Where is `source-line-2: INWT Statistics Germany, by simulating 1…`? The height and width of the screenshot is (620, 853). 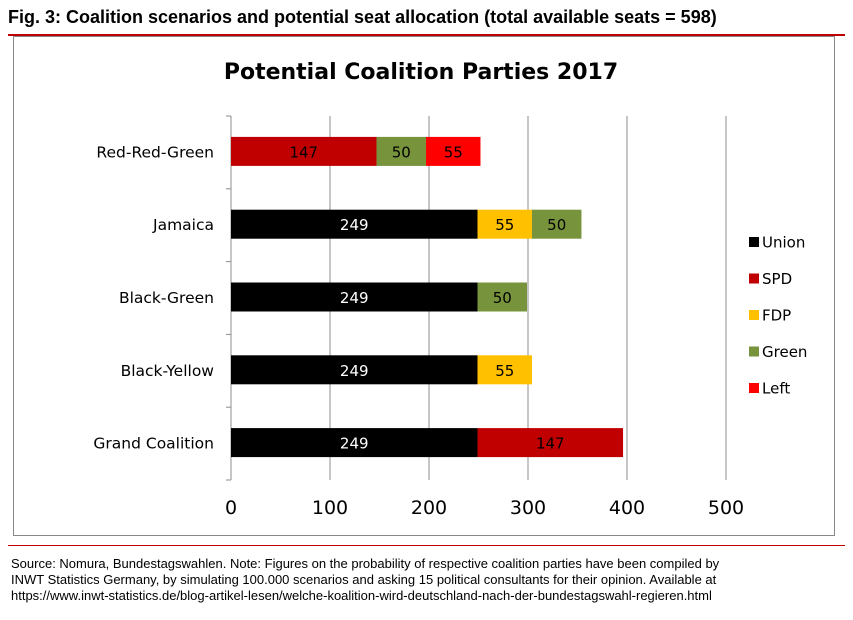
source-line-2: INWT Statistics Germany, by simulating 1… is located at coordinates (364, 579).